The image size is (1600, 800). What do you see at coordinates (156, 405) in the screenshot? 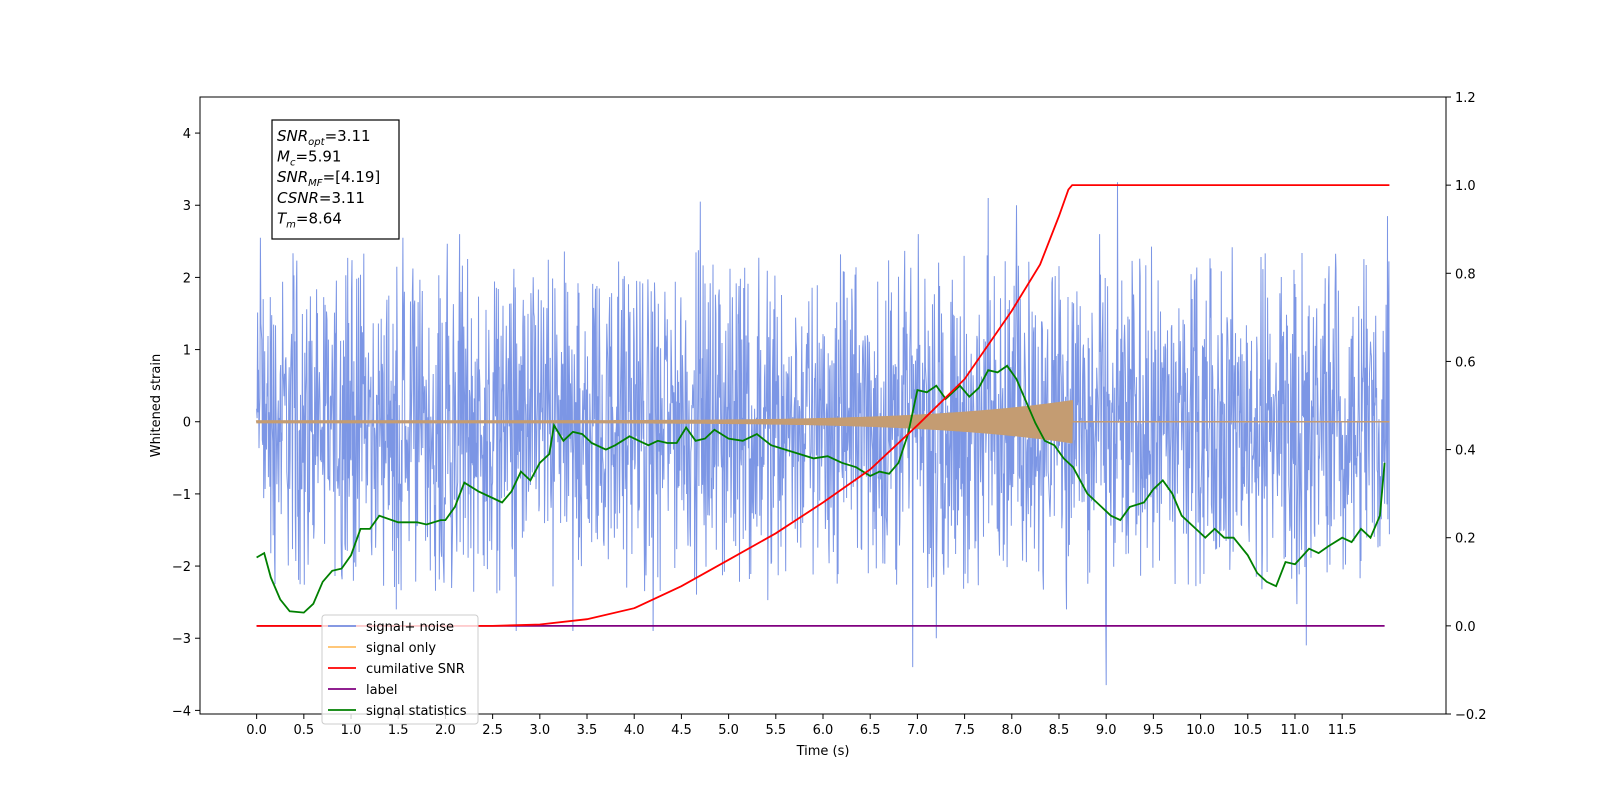
I see `y-axis-label: Whitened strain` at bounding box center [156, 405].